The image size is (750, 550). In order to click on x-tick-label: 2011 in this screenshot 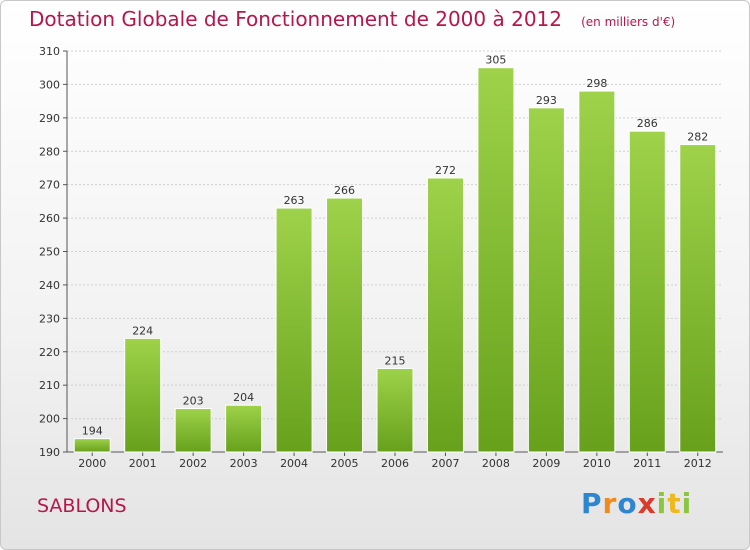, I will do `click(647, 463)`.